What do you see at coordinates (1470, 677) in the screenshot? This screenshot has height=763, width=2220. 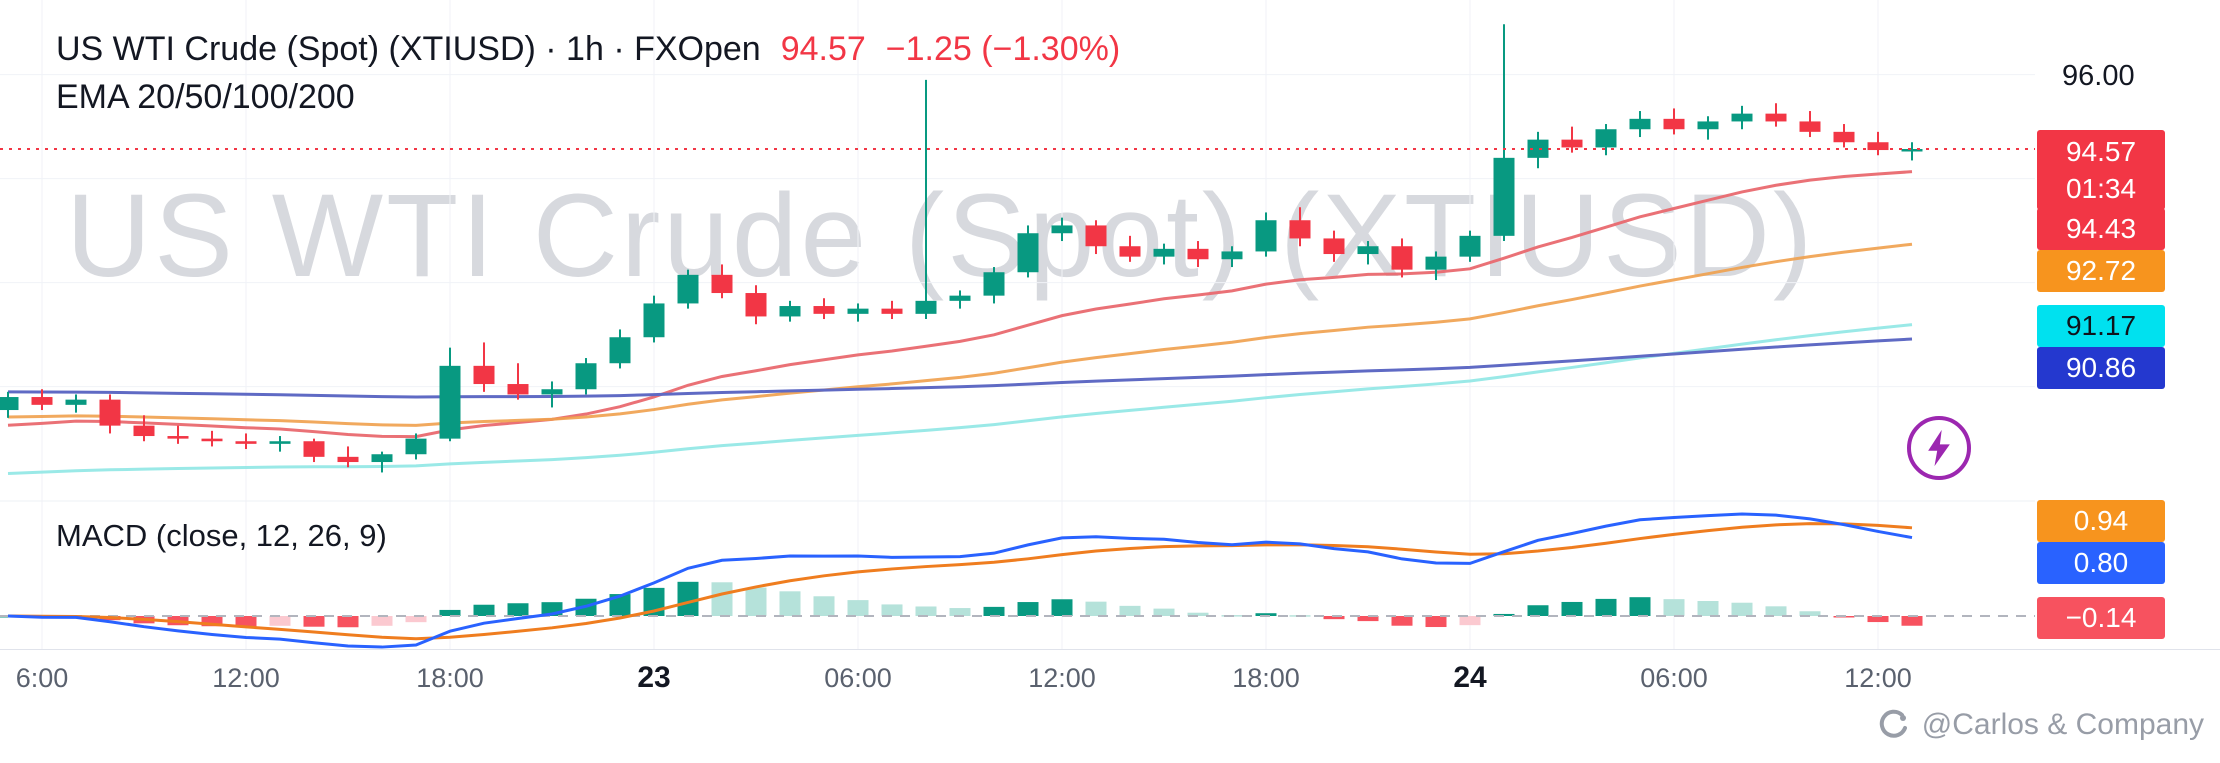 I see `time-label: 24` at bounding box center [1470, 677].